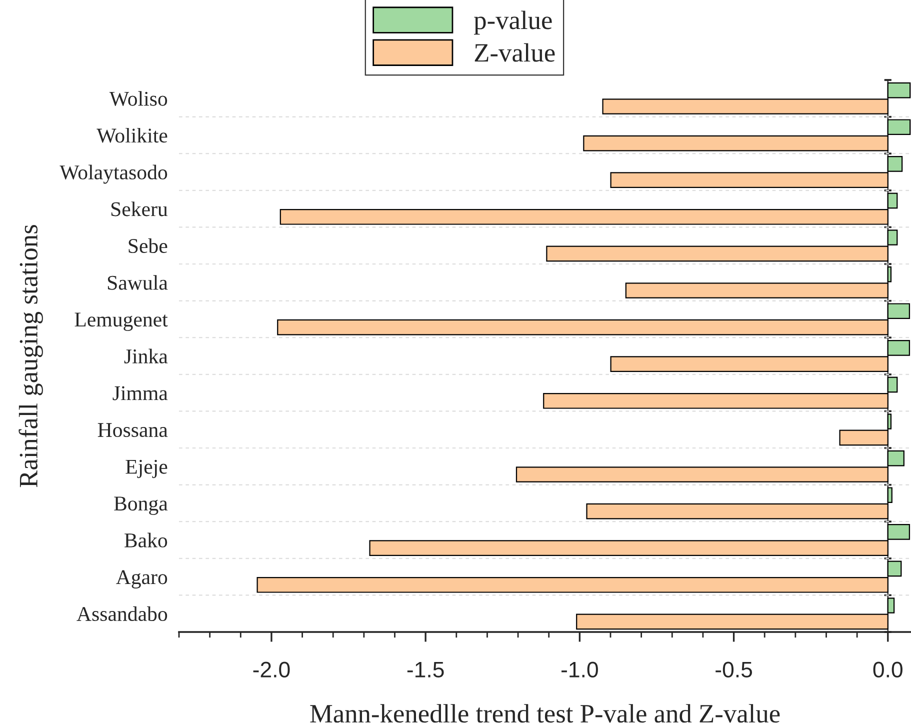 The height and width of the screenshot is (725, 911). Describe the element at coordinates (514, 52) in the screenshot. I see `legend-label: Z-value` at that location.